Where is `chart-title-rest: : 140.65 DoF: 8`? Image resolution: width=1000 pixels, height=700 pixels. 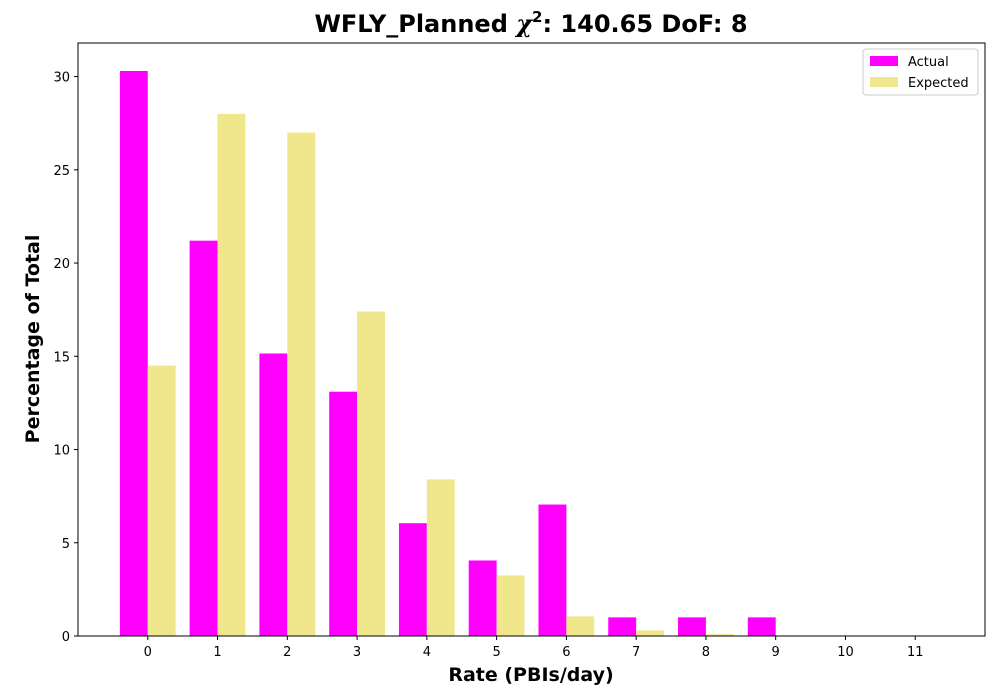
chart-title-rest: : 140.65 DoF: 8 is located at coordinates (644, 24).